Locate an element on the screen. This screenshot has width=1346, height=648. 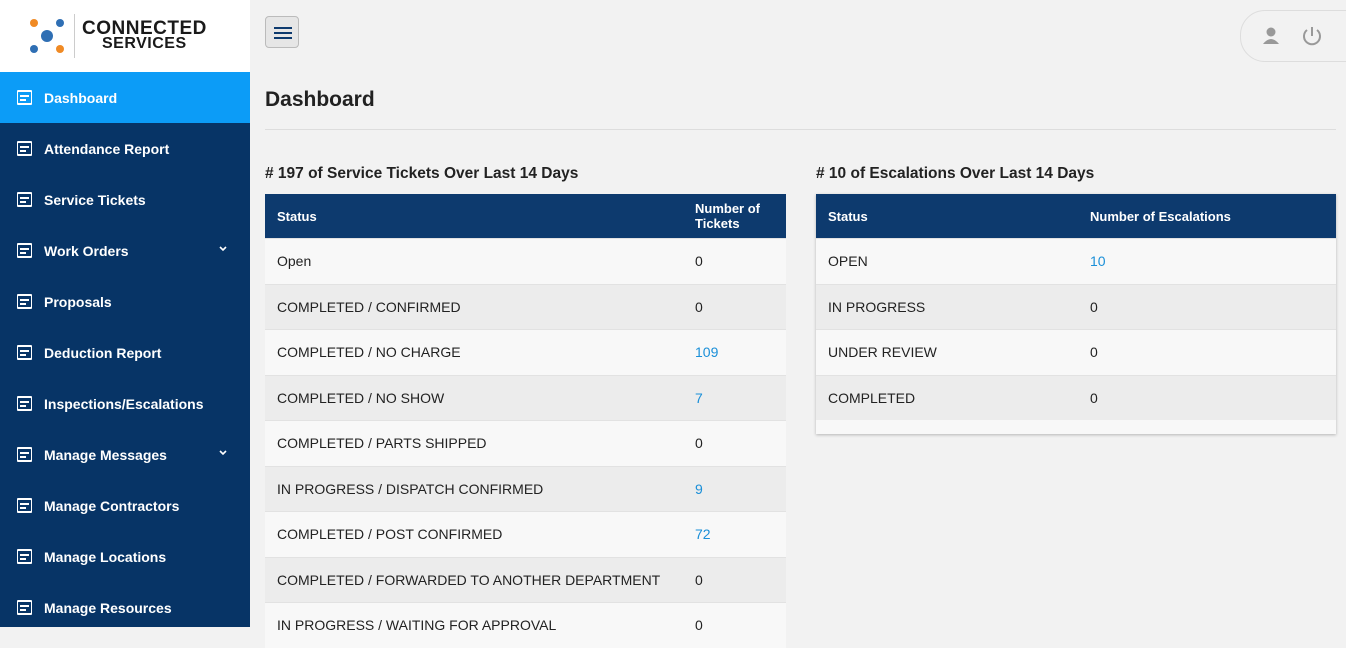
logo-line1: CONNECTED is located at coordinates (144, 28).